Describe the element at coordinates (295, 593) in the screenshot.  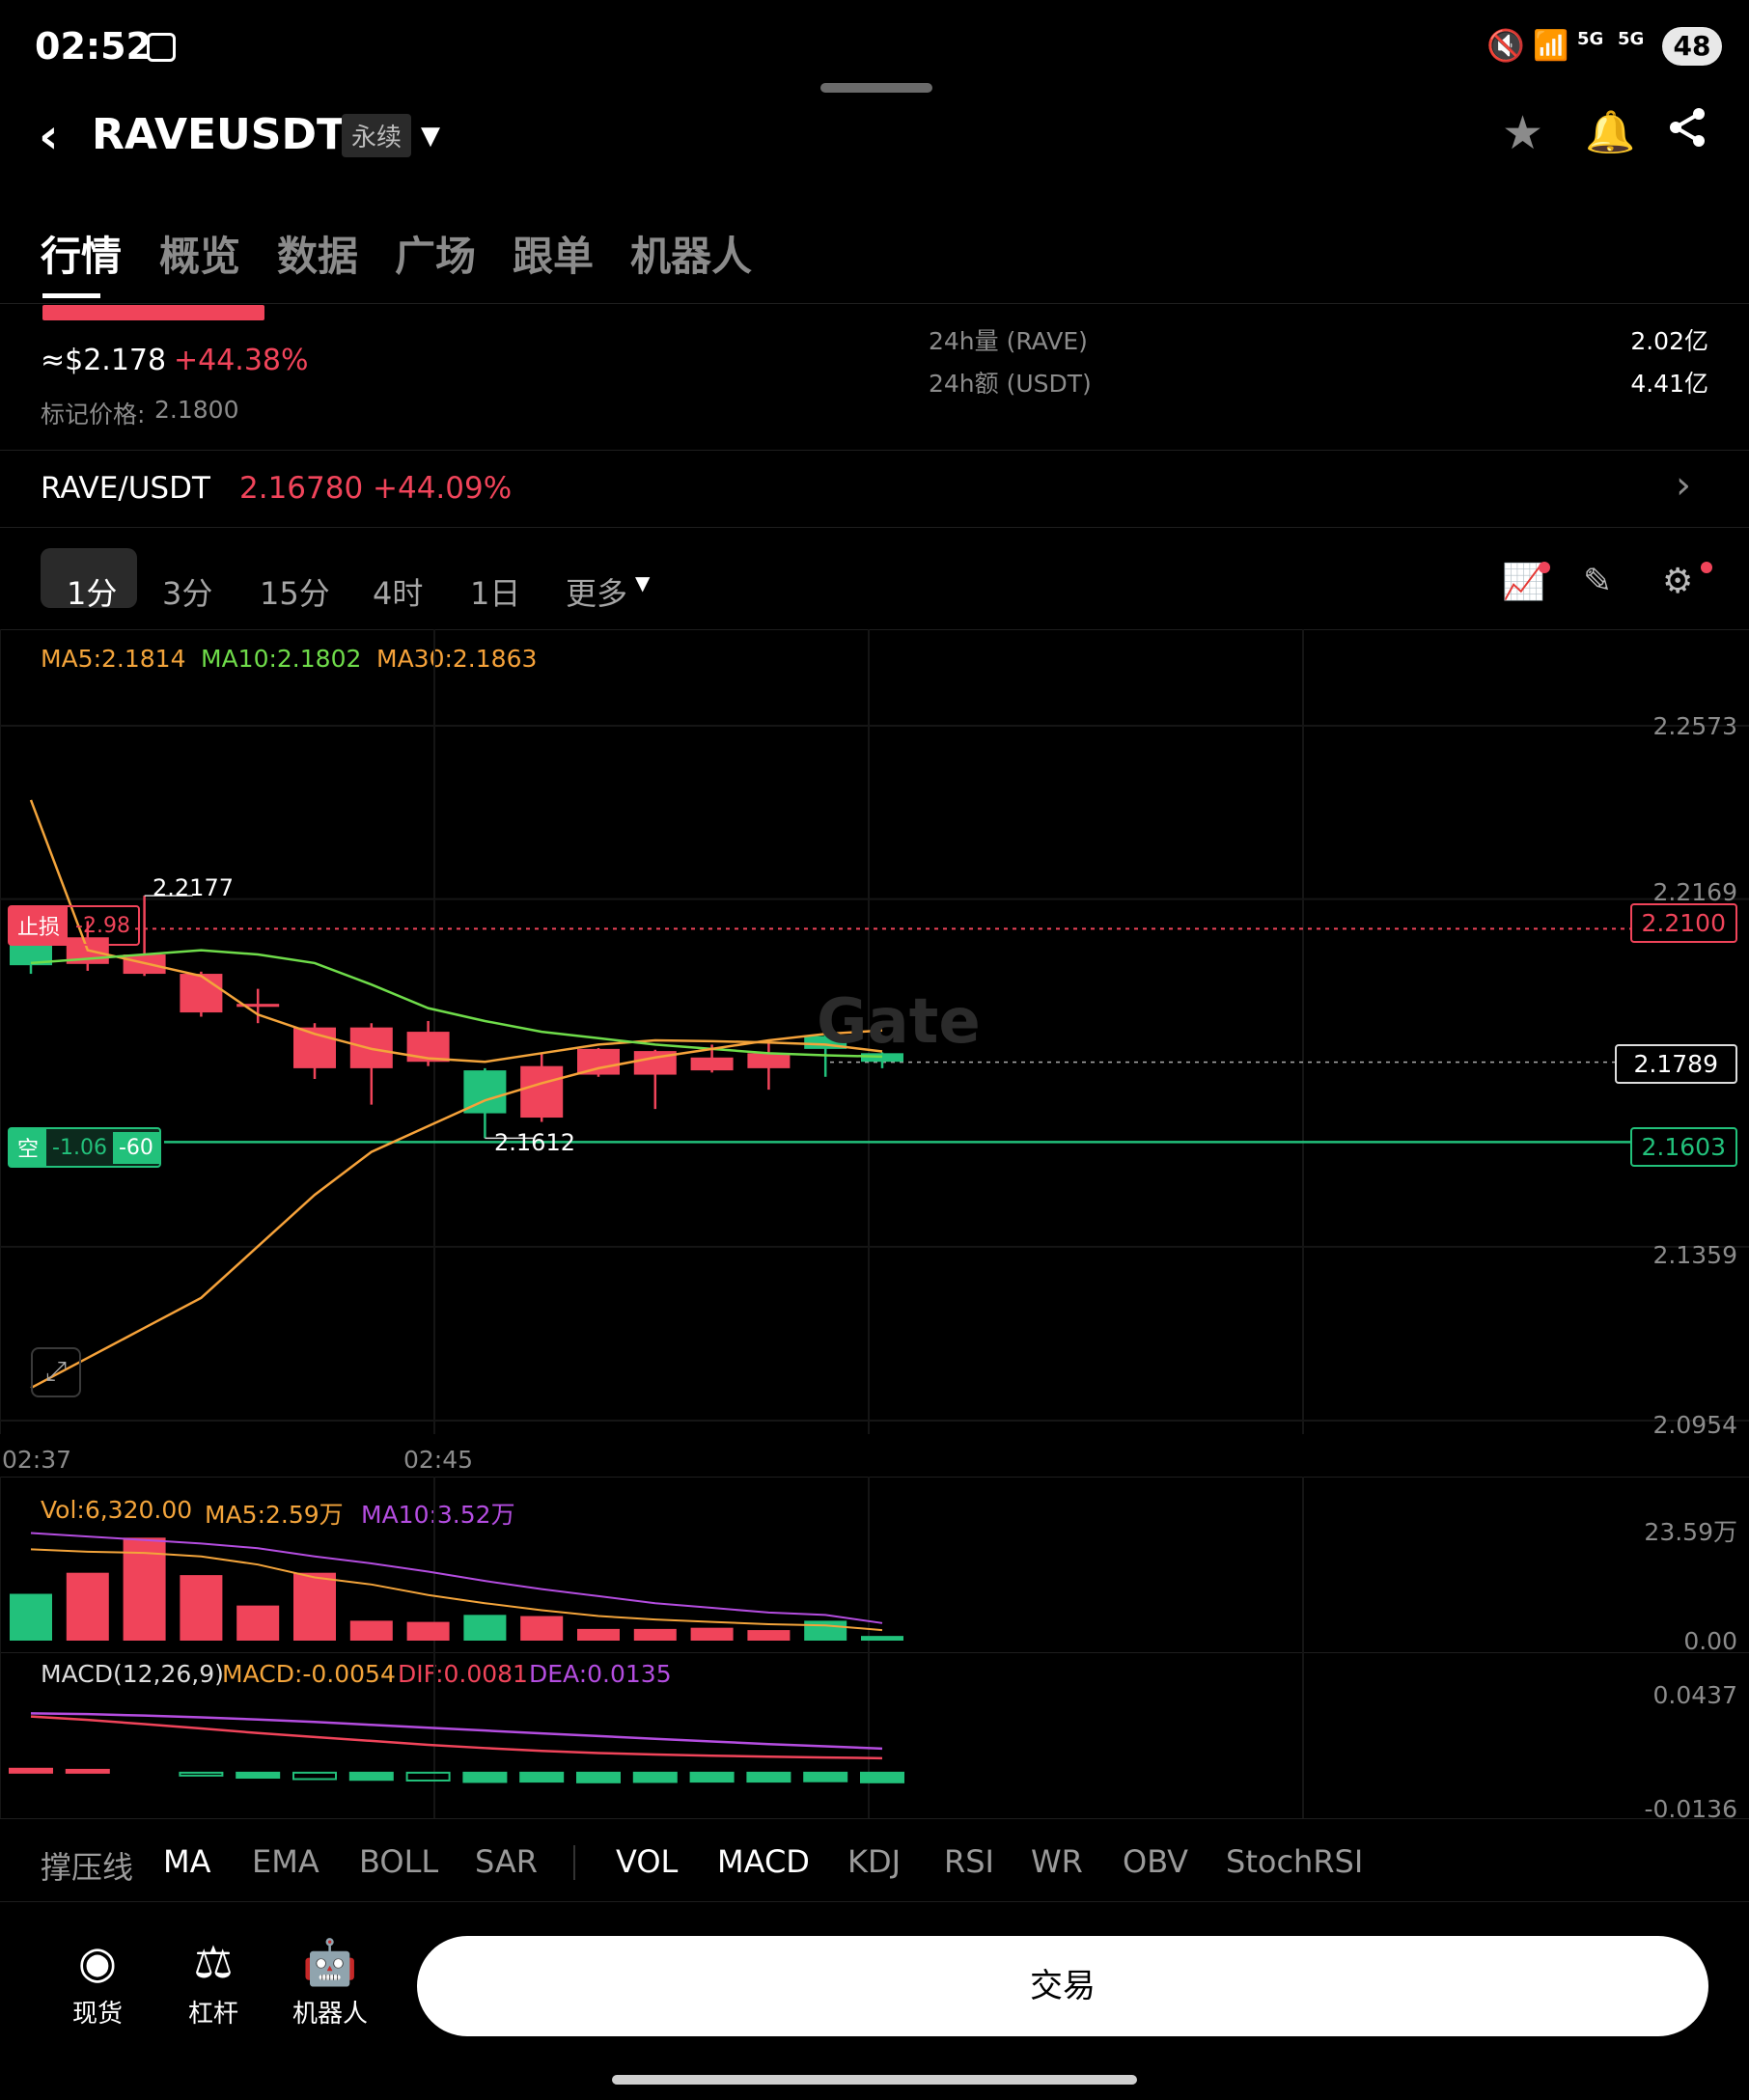
I see `timeframe-15m: 15分` at that location.